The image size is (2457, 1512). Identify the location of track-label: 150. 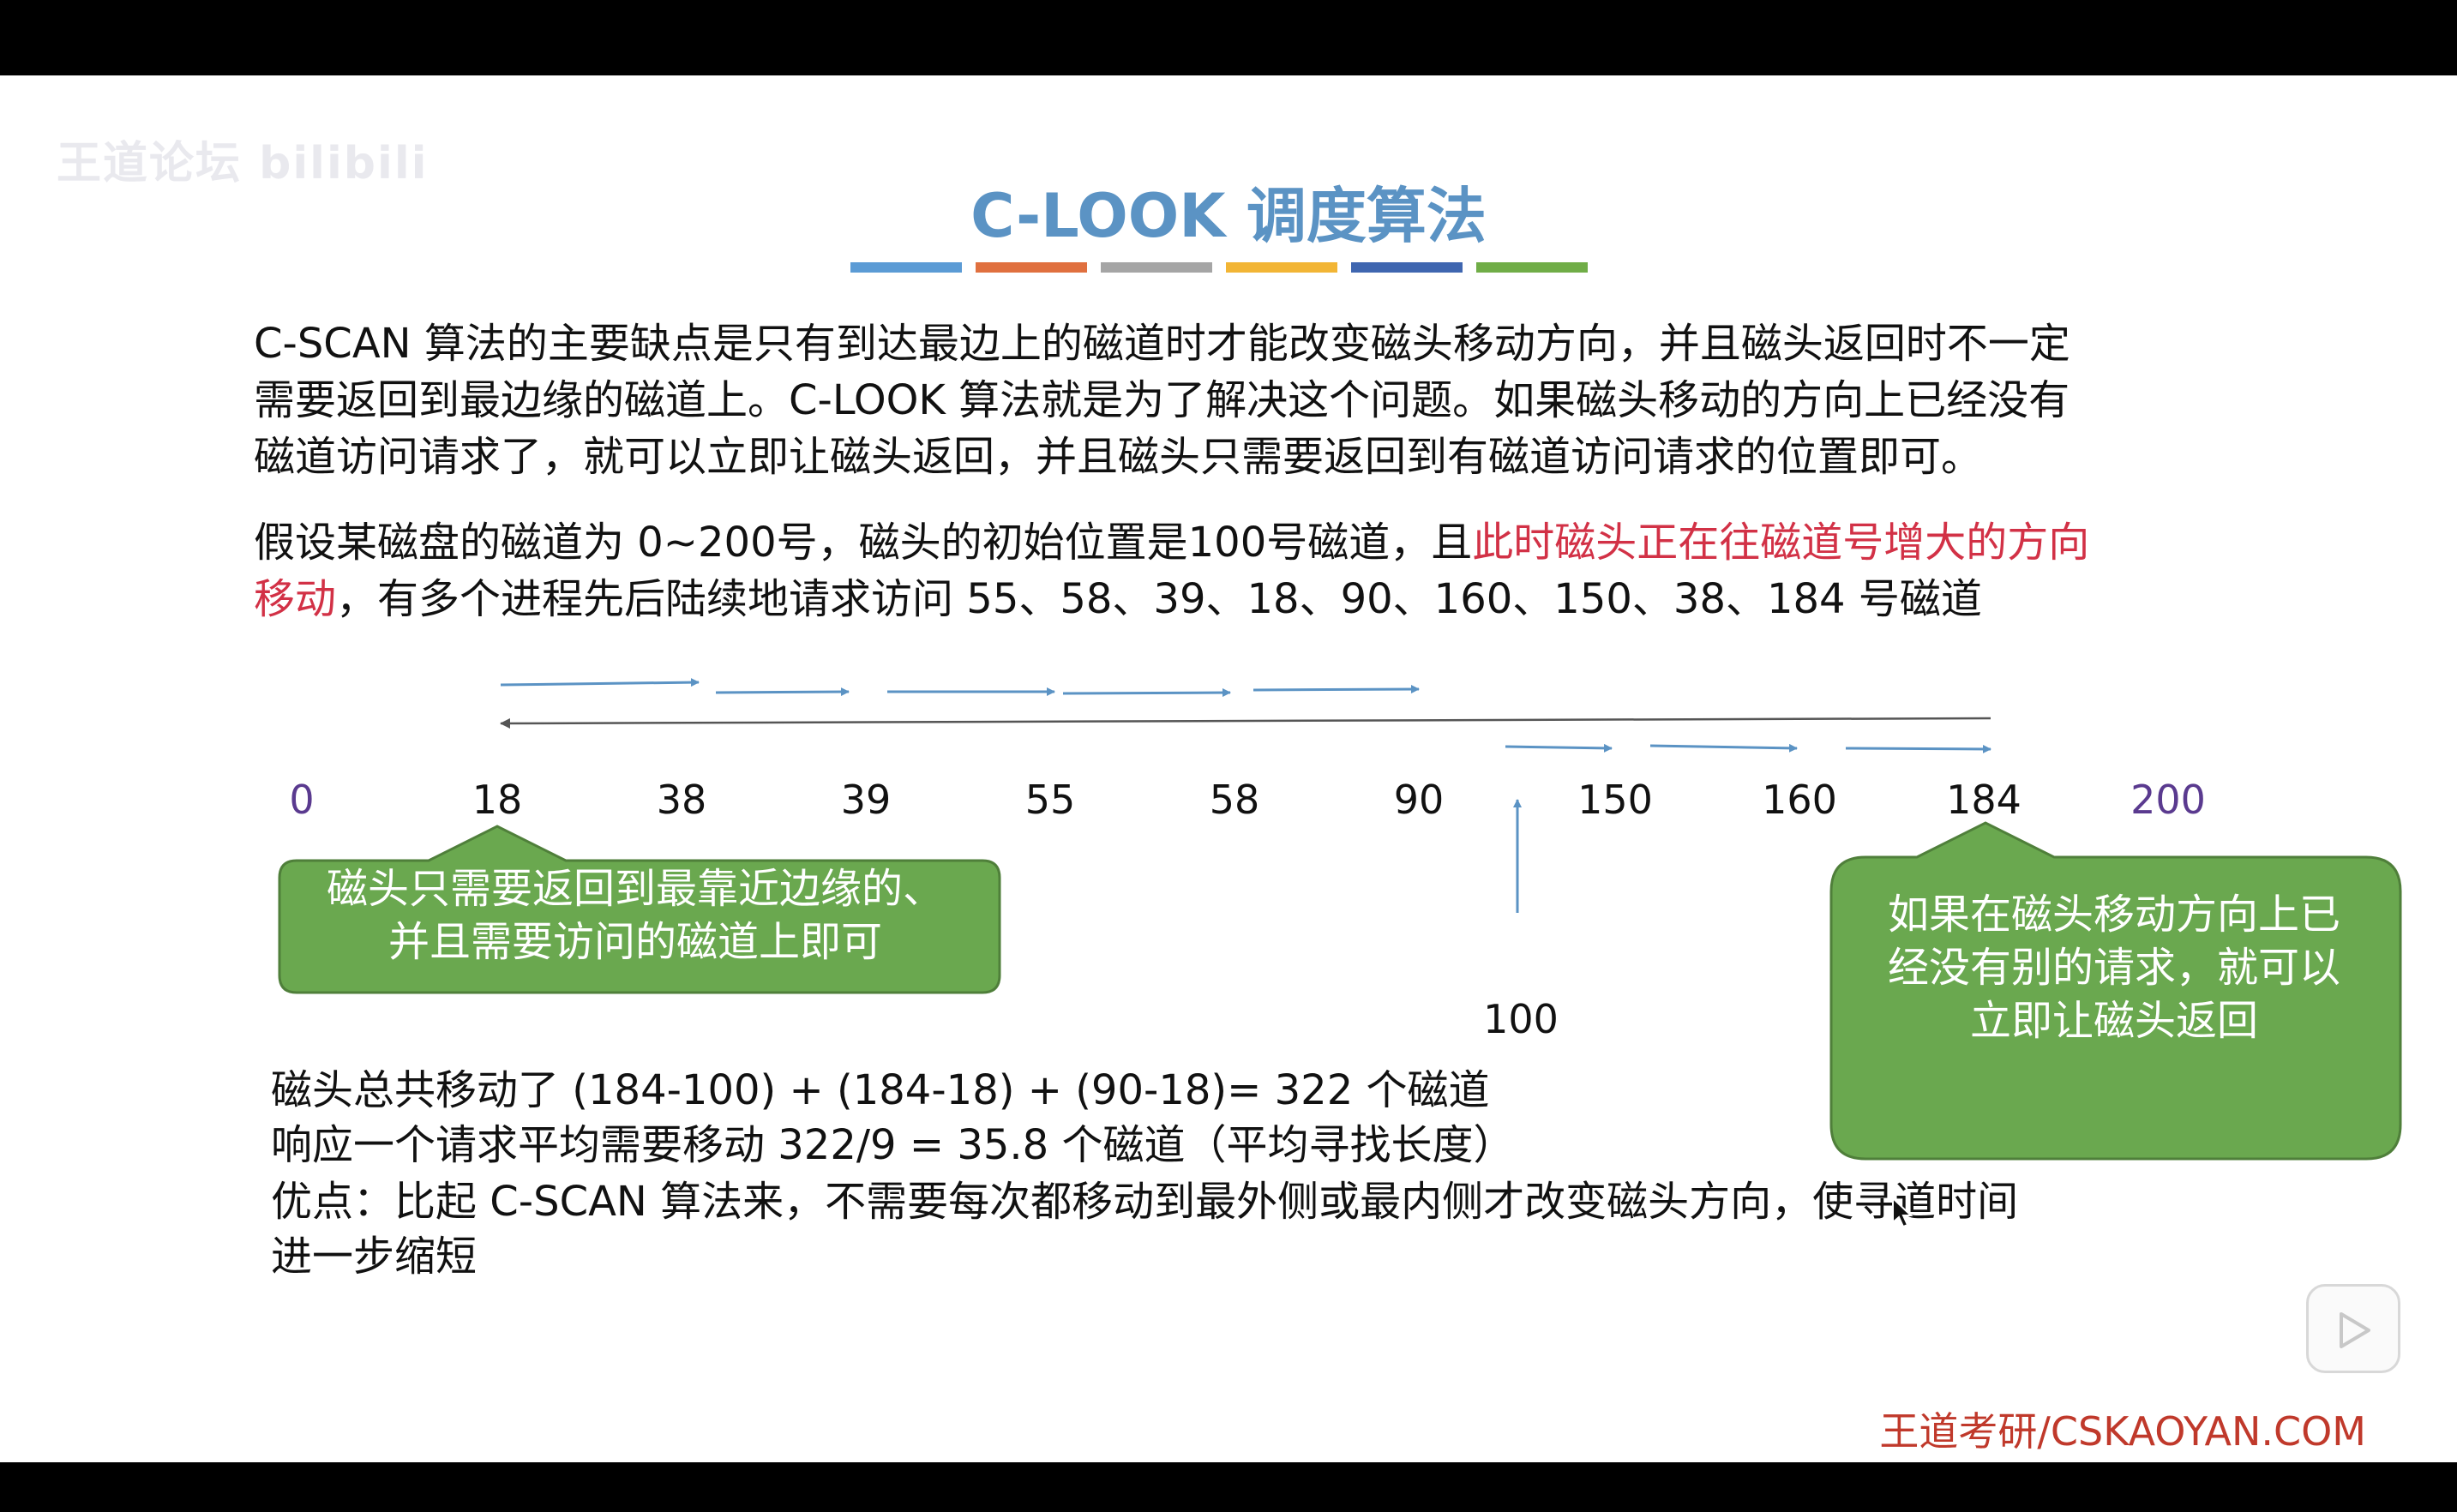
(1615, 800).